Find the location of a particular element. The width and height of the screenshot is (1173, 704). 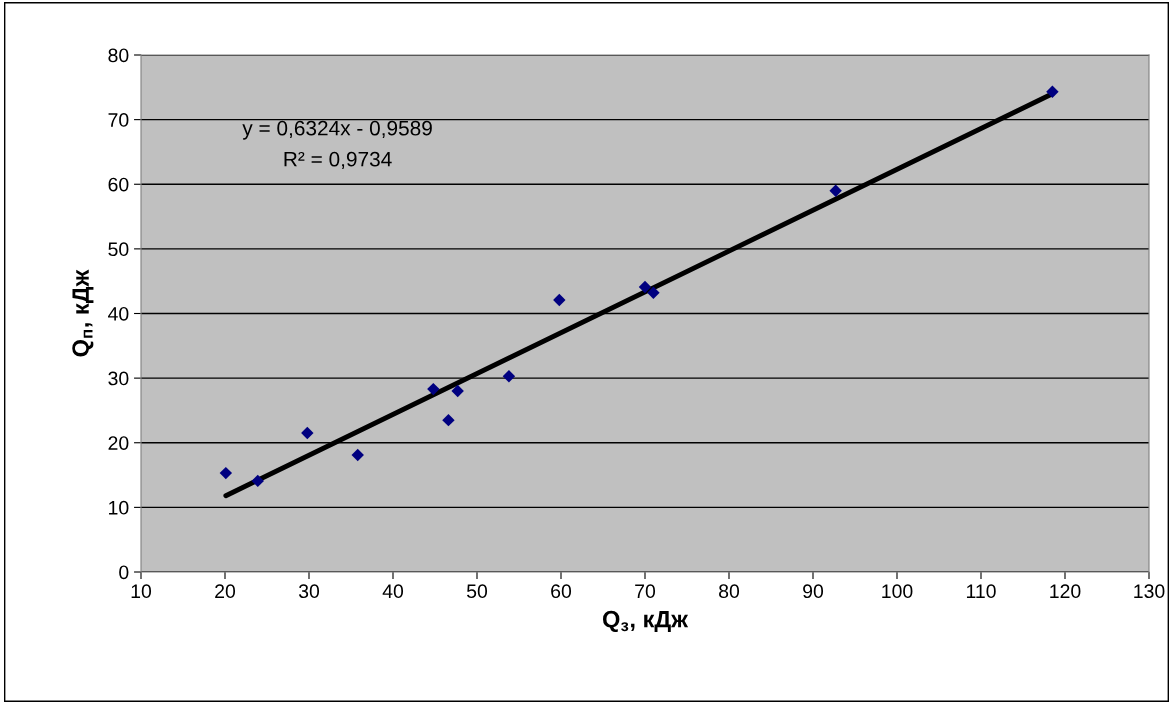

x-tick-label: 40 is located at coordinates (393, 591).